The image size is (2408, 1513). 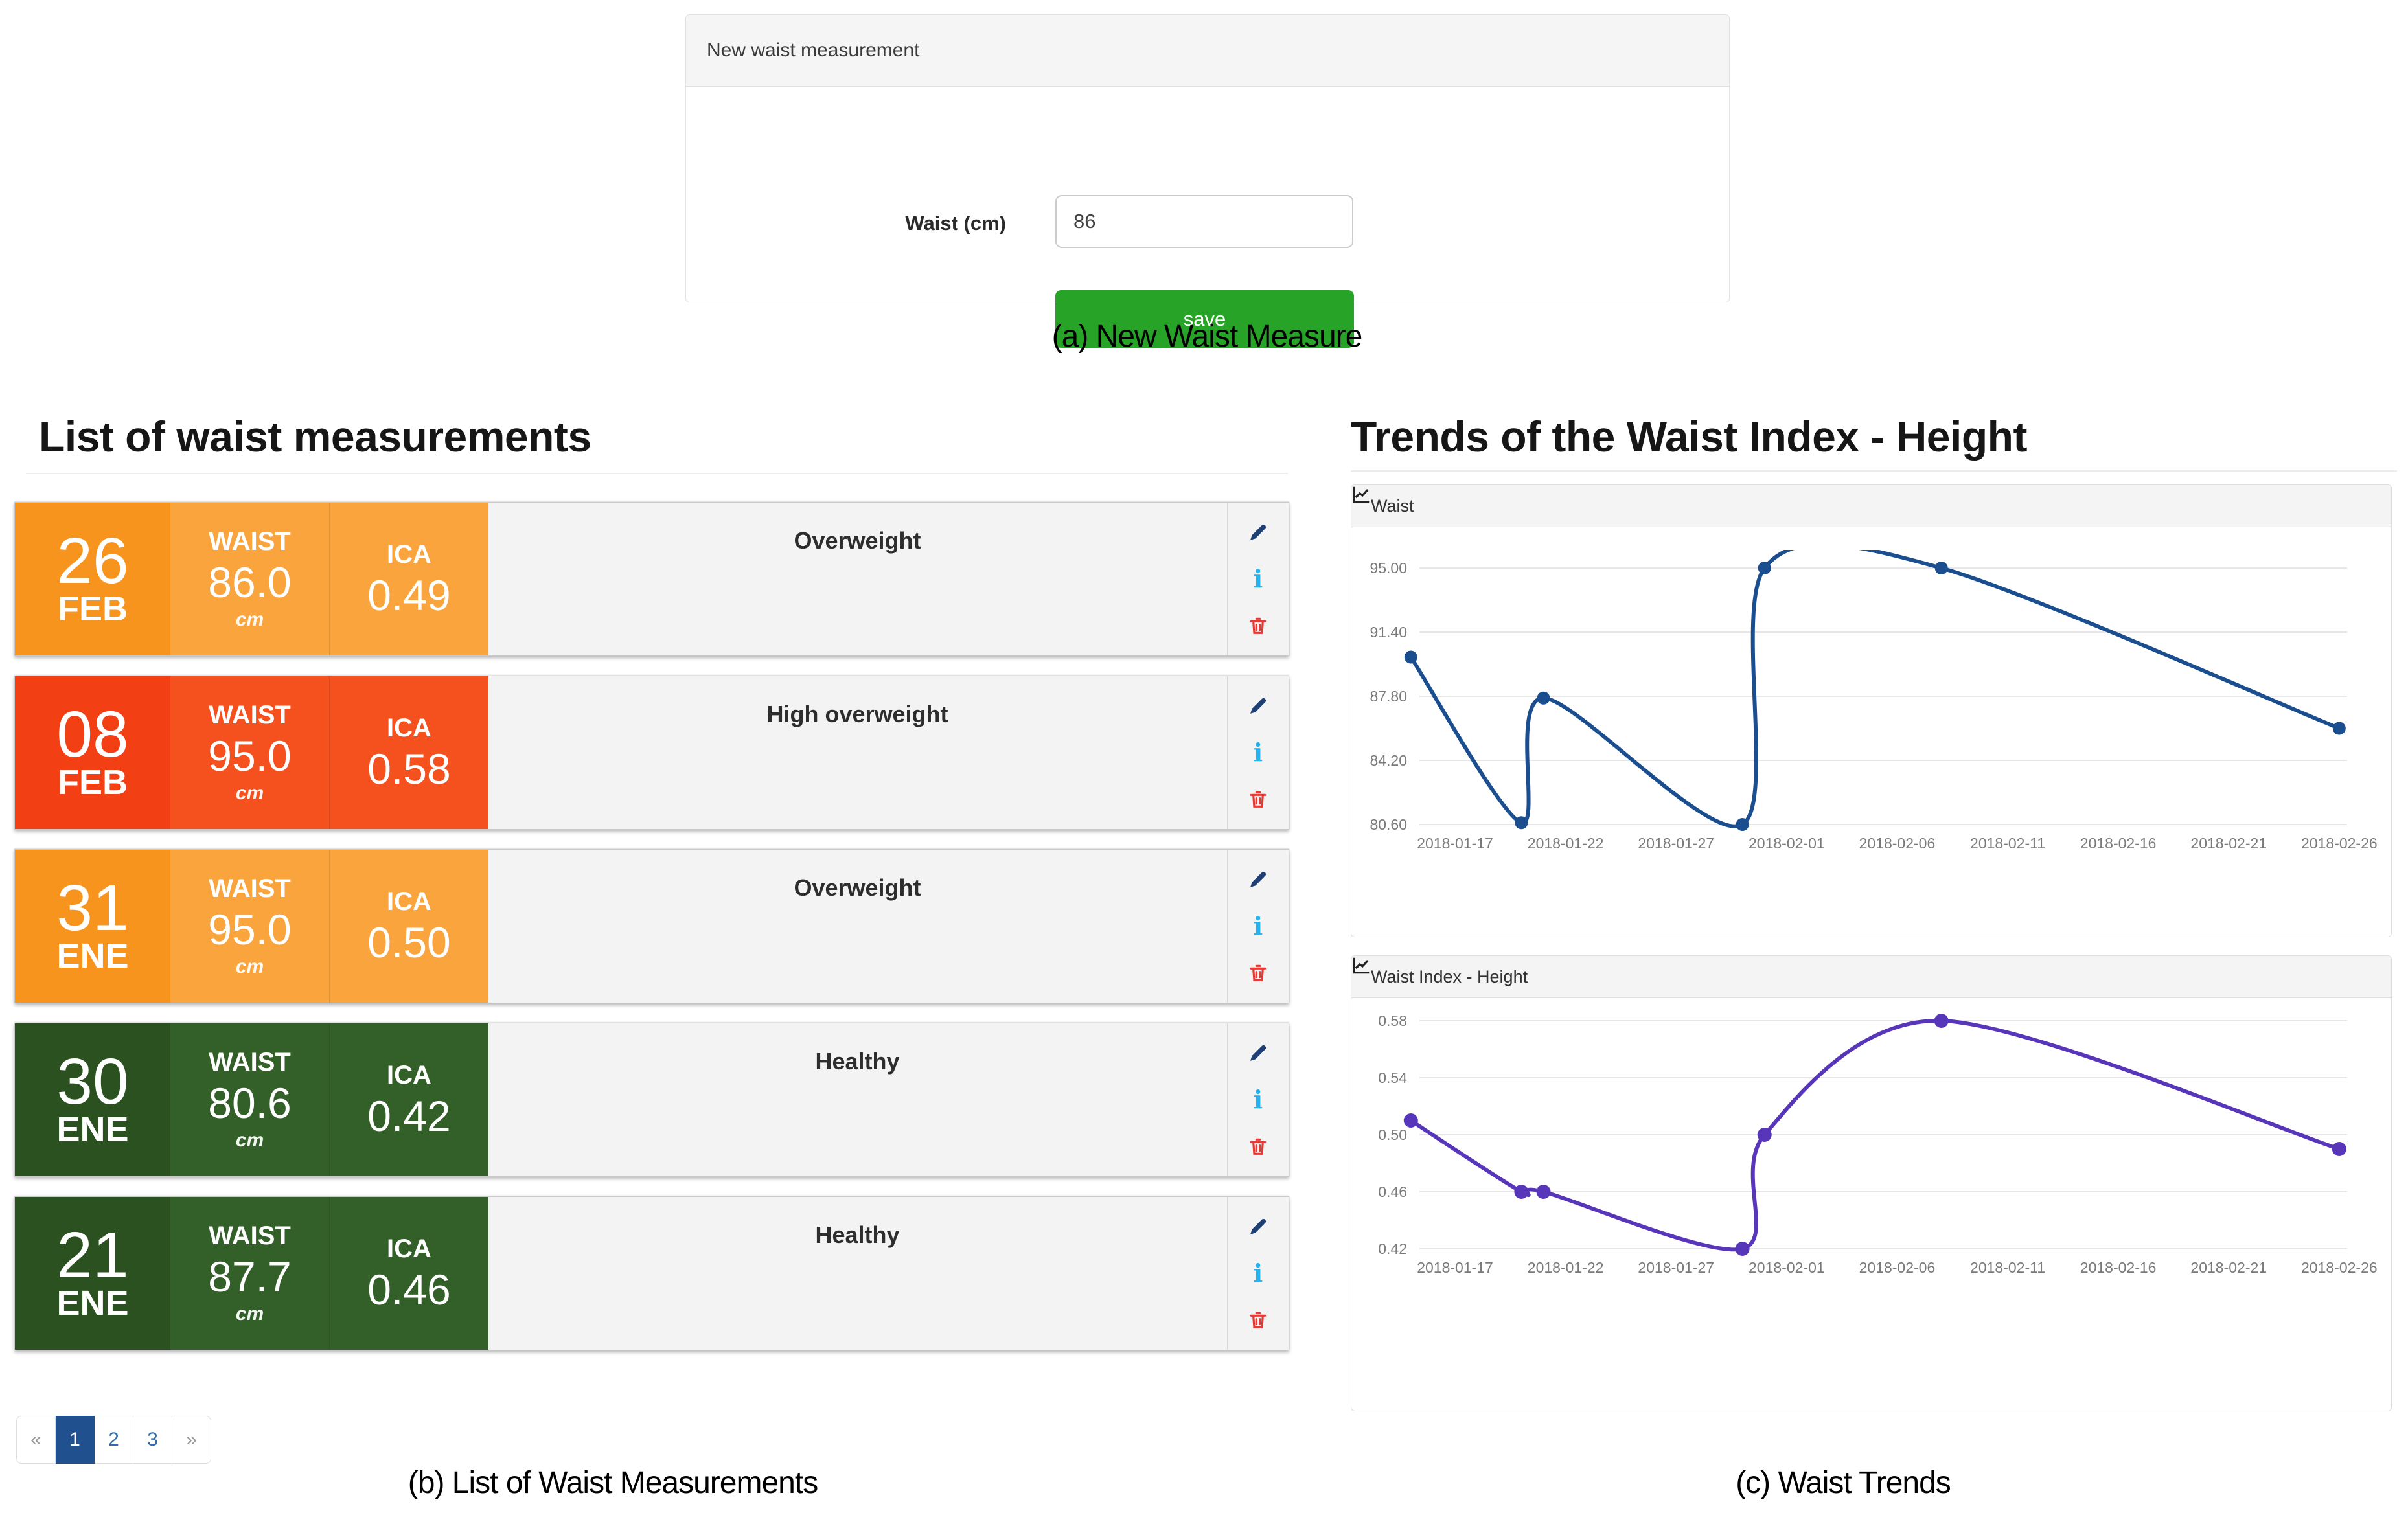 I want to click on waist-cell: WAIST 87.7 cm, so click(x=249, y=1274).